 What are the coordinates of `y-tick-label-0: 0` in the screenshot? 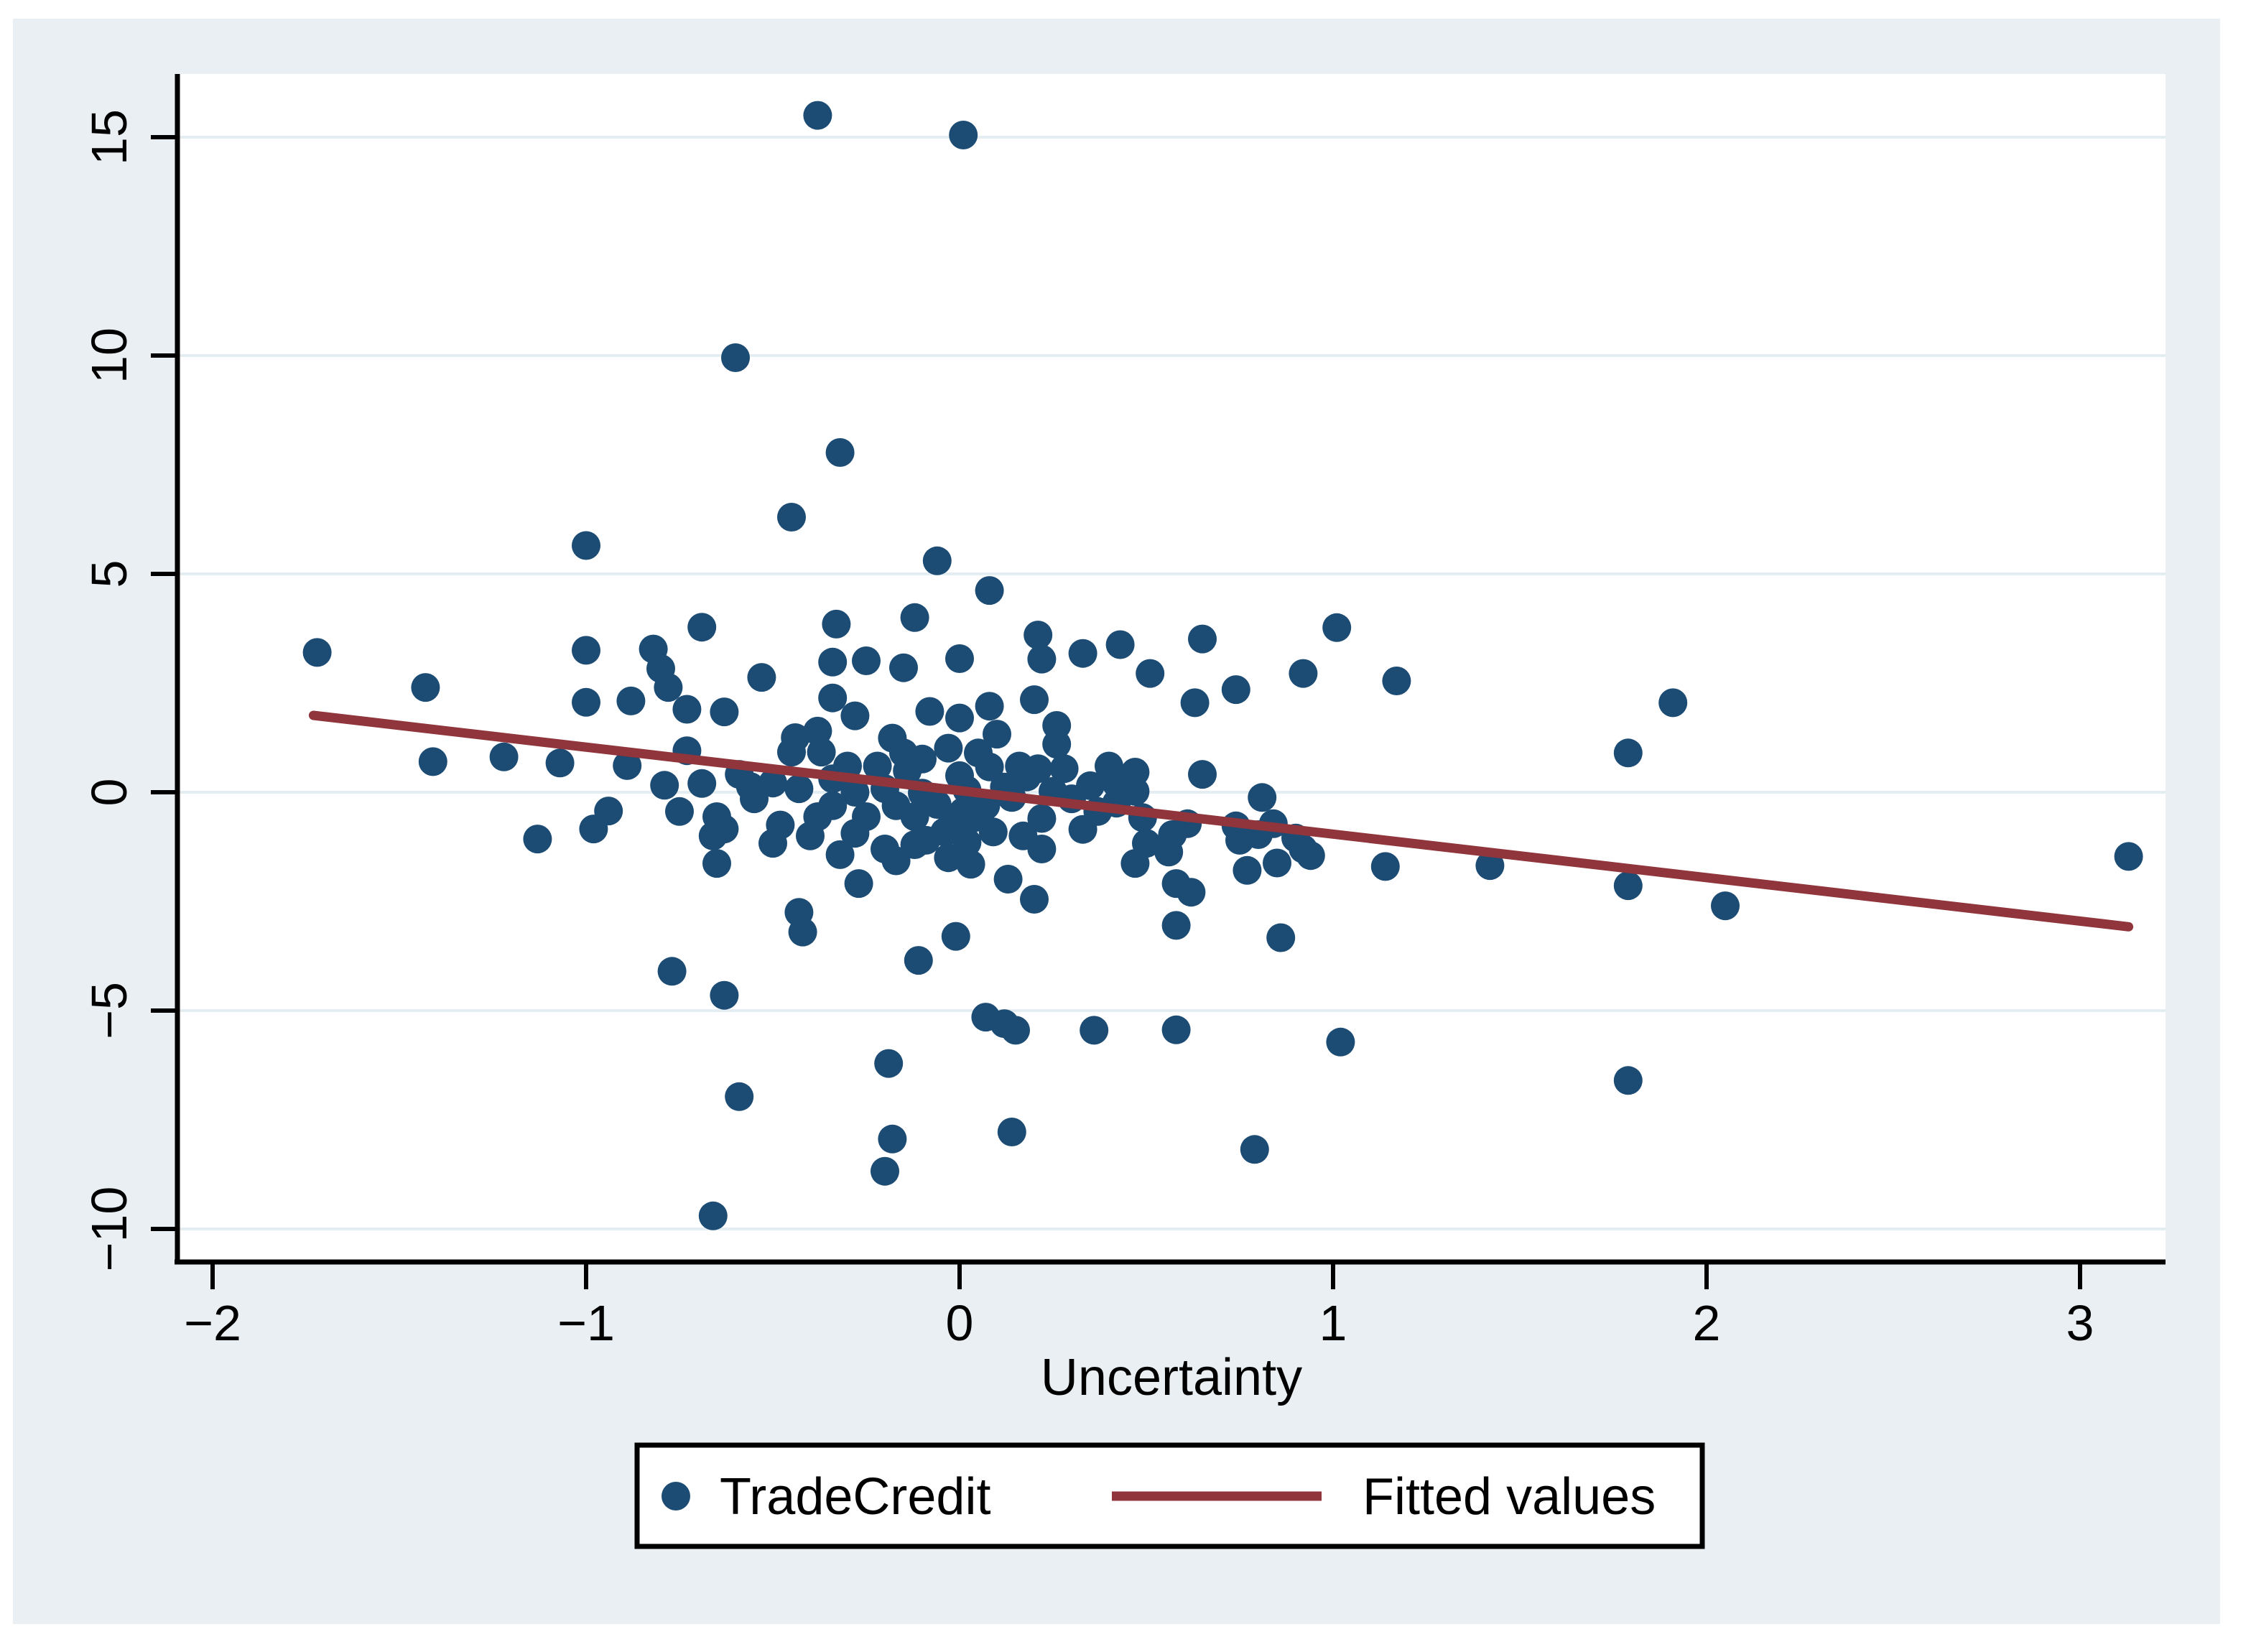 It's located at (109, 793).